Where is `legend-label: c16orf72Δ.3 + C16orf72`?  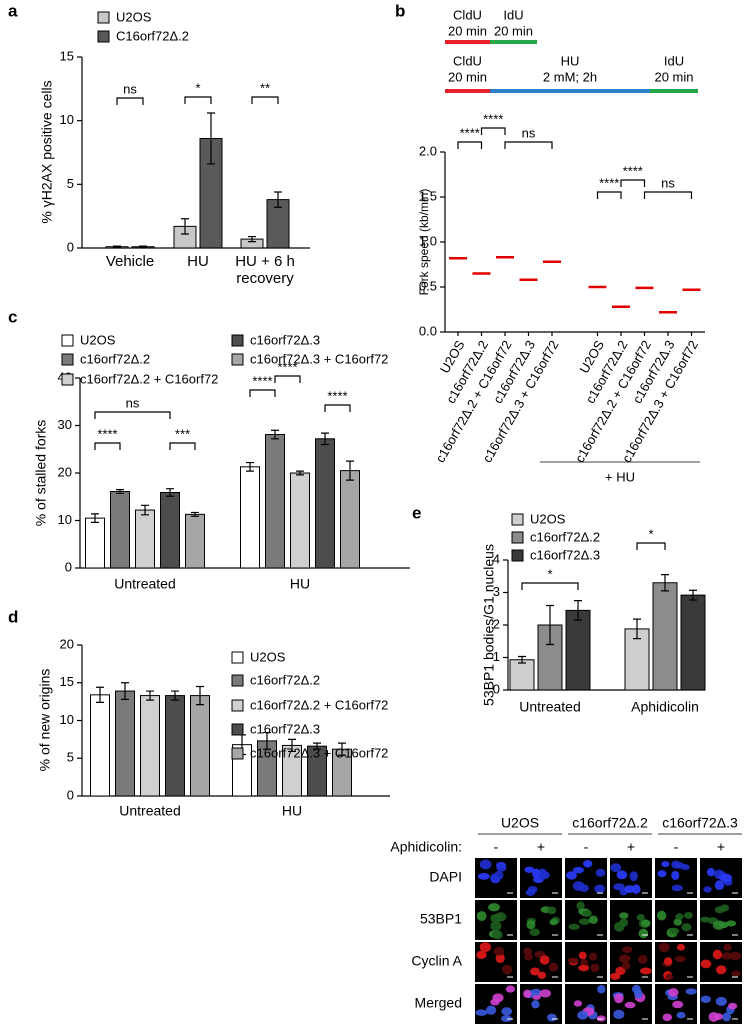
legend-label: c16orf72Δ.3 + C16orf72 is located at coordinates (319, 752).